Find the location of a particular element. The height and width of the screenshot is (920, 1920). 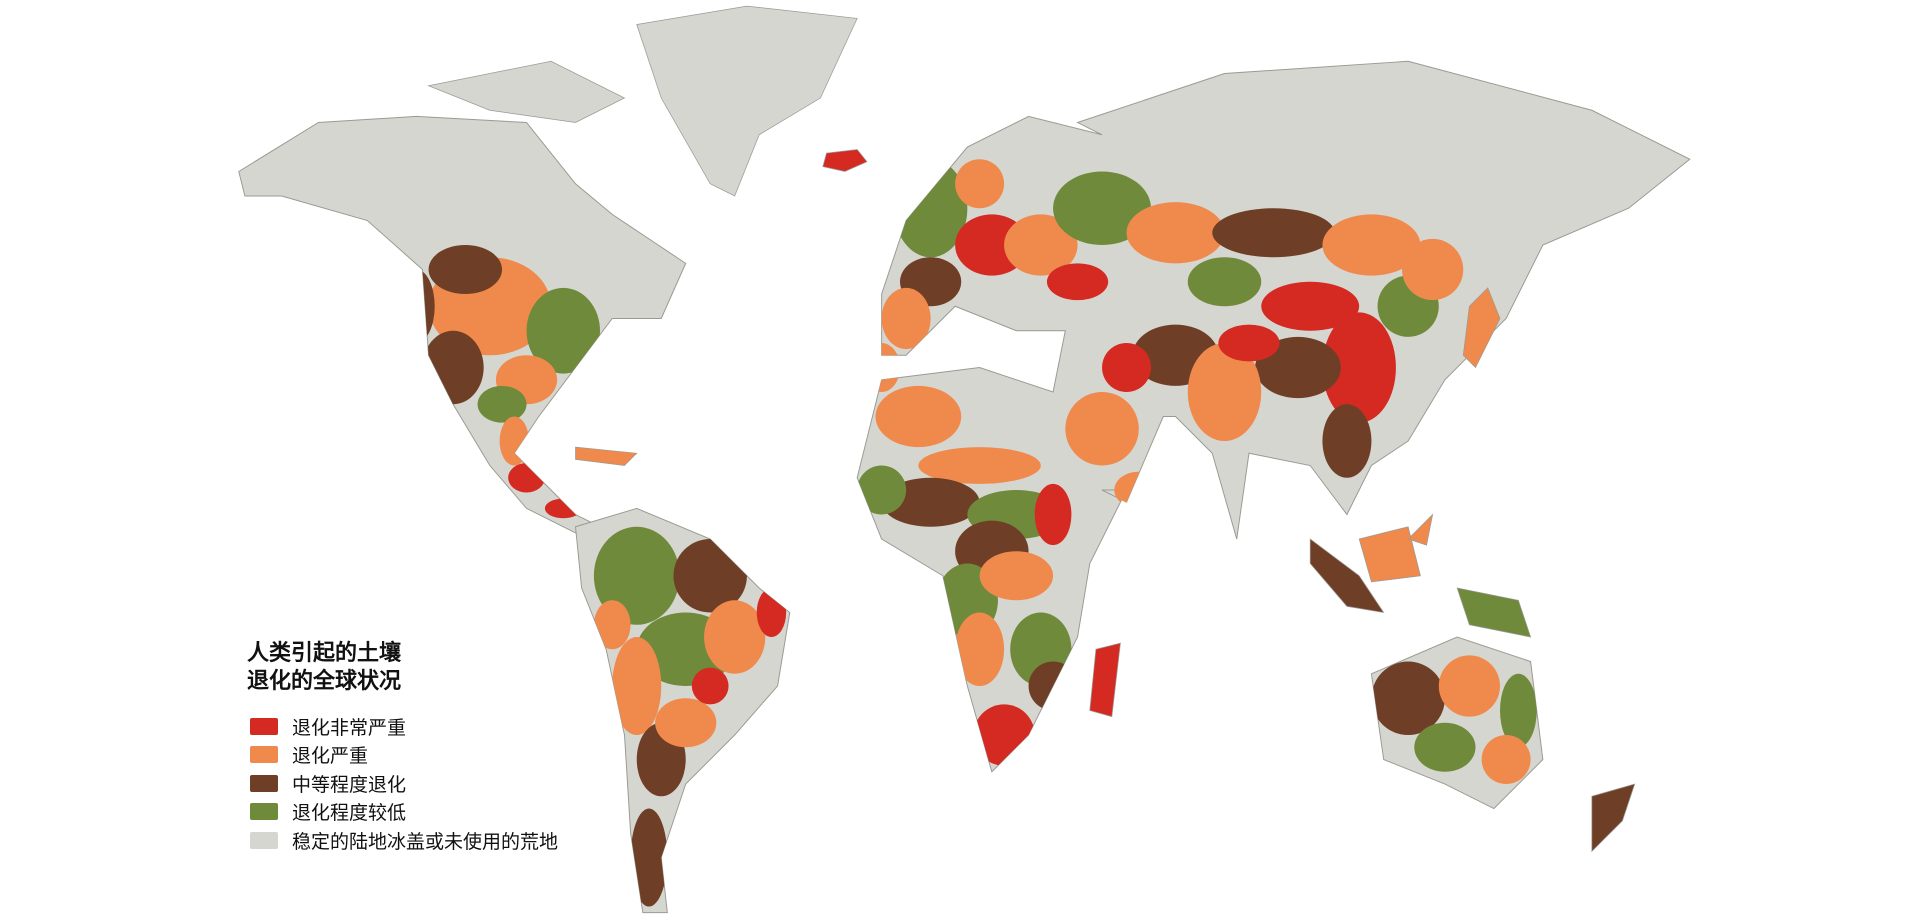

borneo is located at coordinates (1389, 554).